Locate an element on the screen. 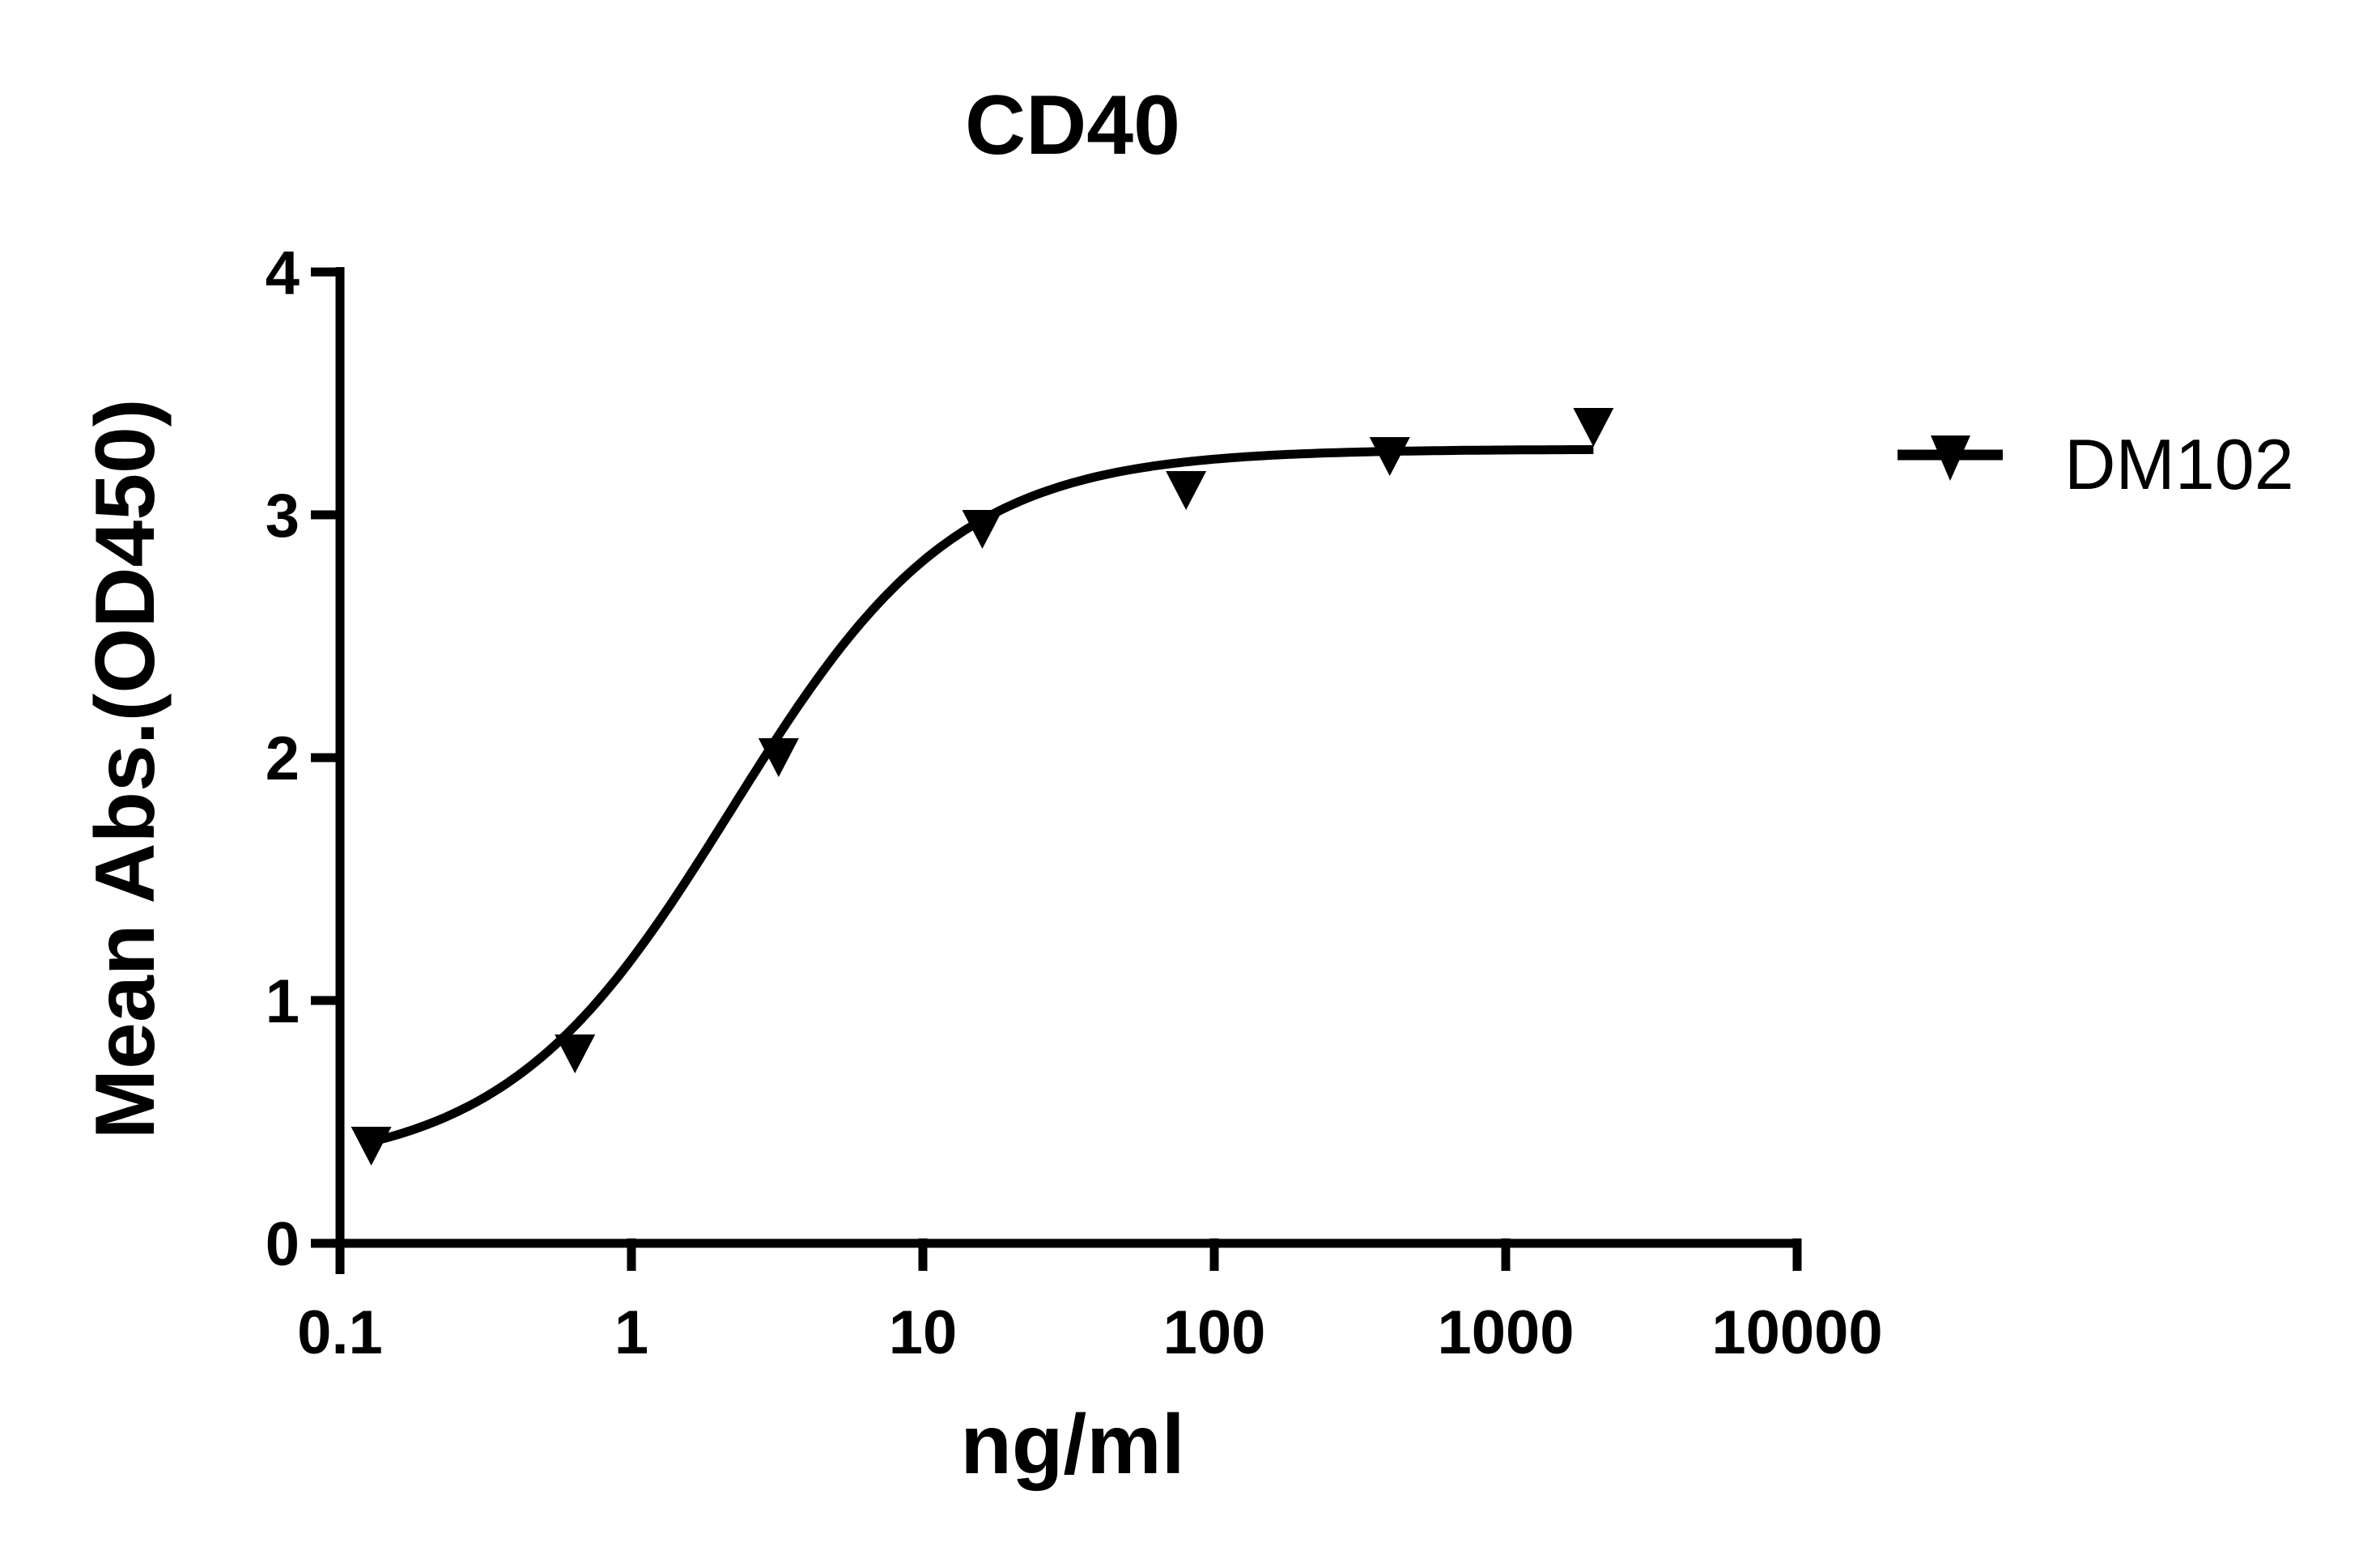  y-tick-label: 4 is located at coordinates (283, 273).